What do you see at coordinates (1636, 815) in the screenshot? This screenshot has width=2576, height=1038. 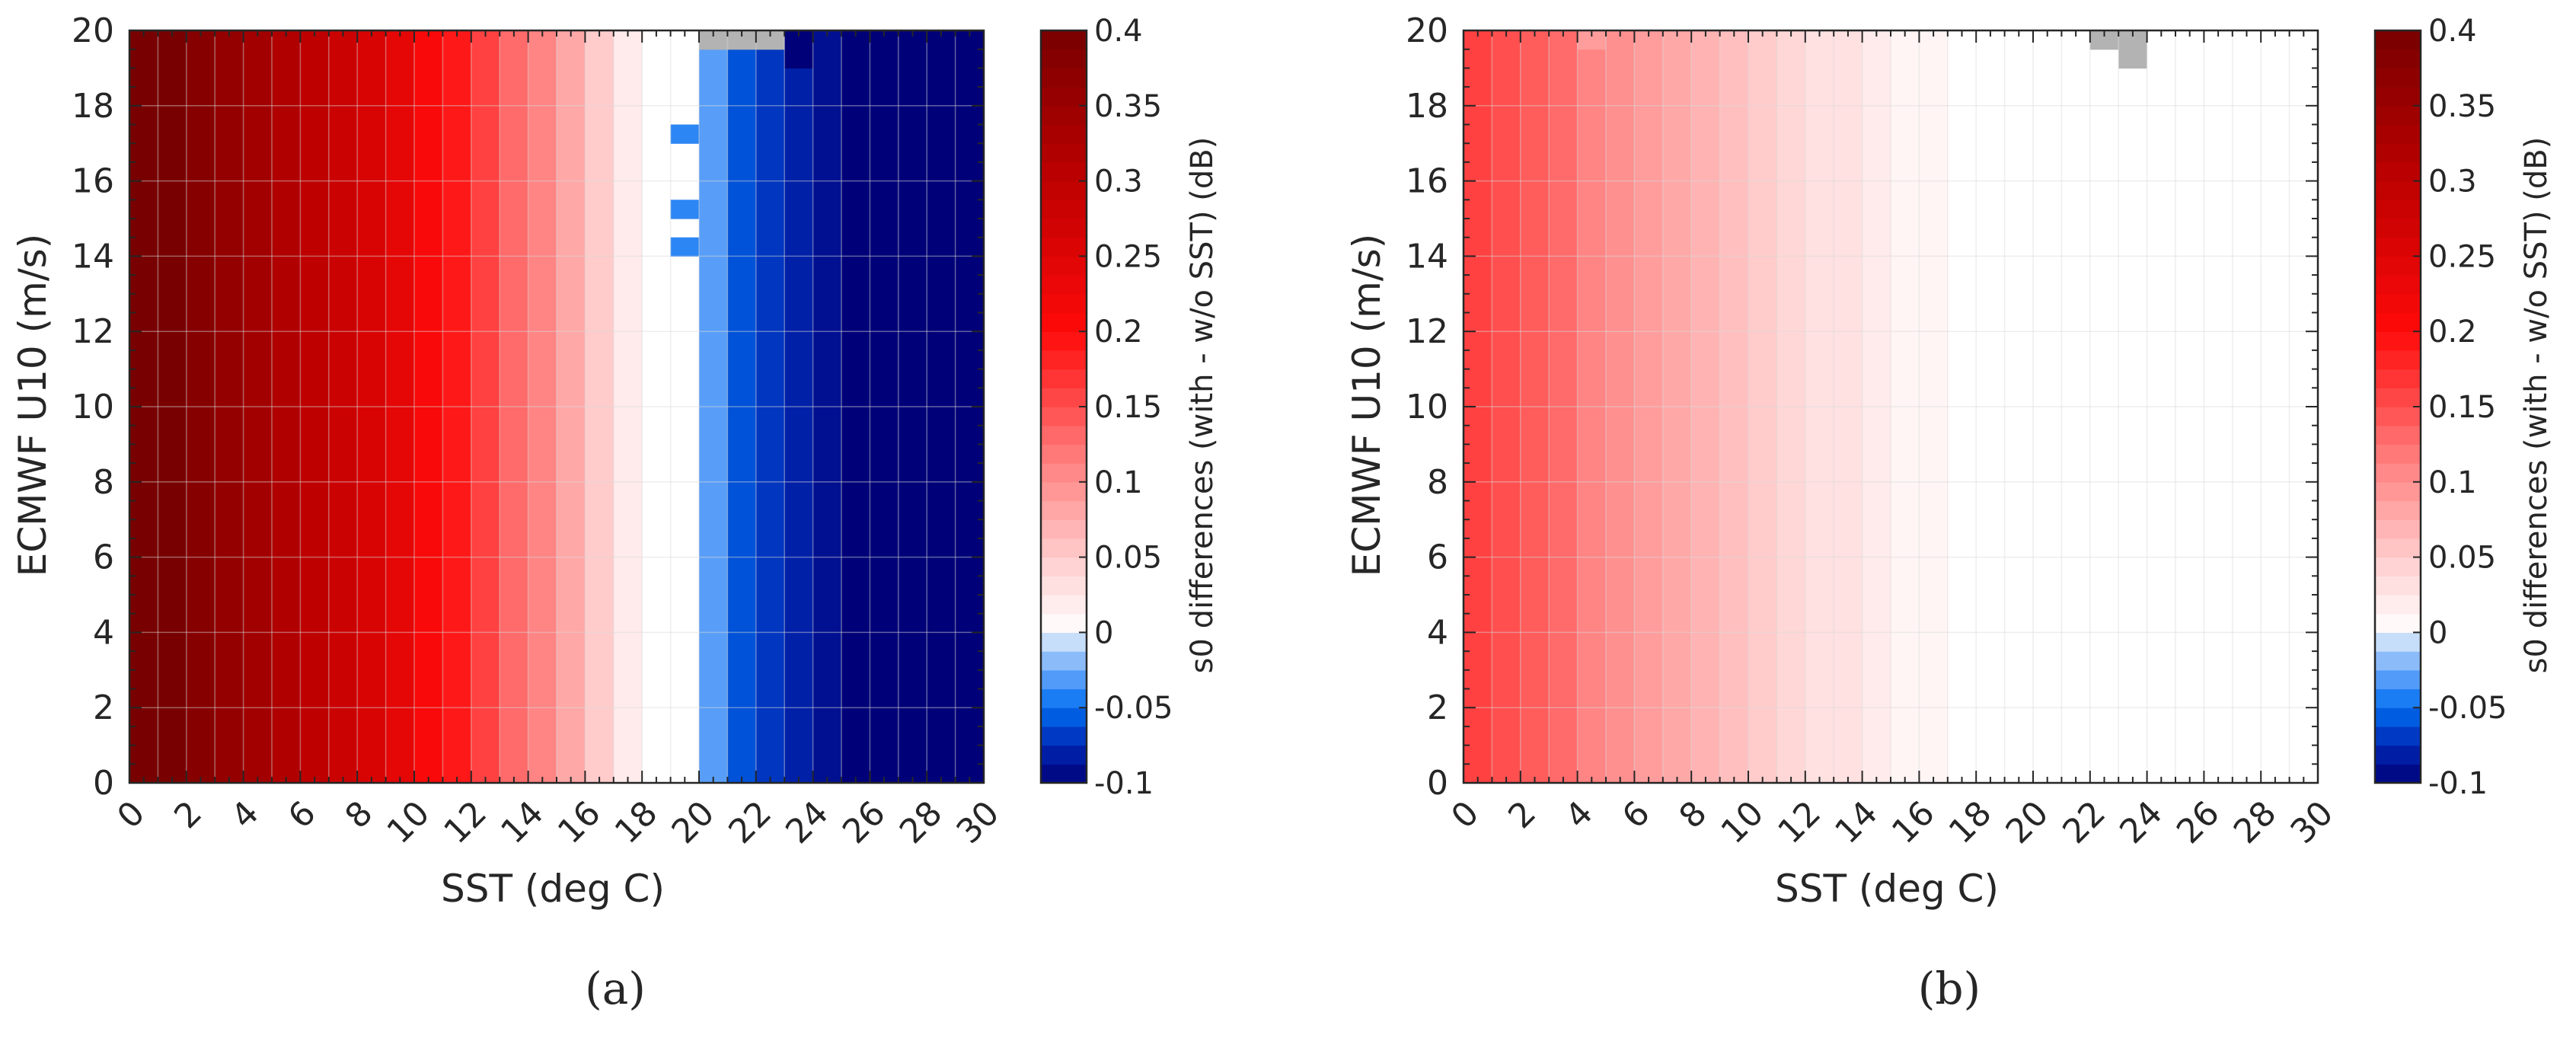 I see `x-tick-label: 6` at bounding box center [1636, 815].